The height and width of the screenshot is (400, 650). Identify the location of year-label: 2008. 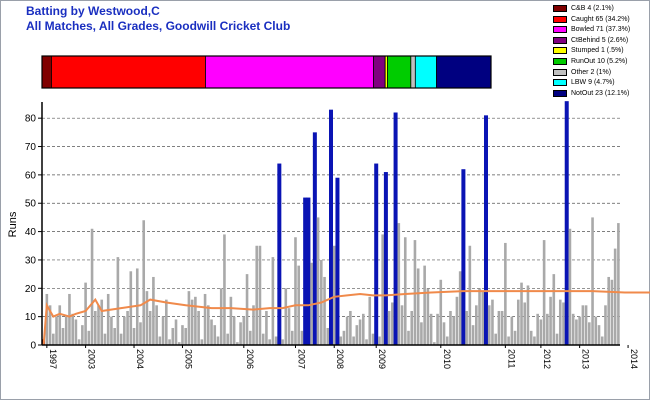
(340, 359).